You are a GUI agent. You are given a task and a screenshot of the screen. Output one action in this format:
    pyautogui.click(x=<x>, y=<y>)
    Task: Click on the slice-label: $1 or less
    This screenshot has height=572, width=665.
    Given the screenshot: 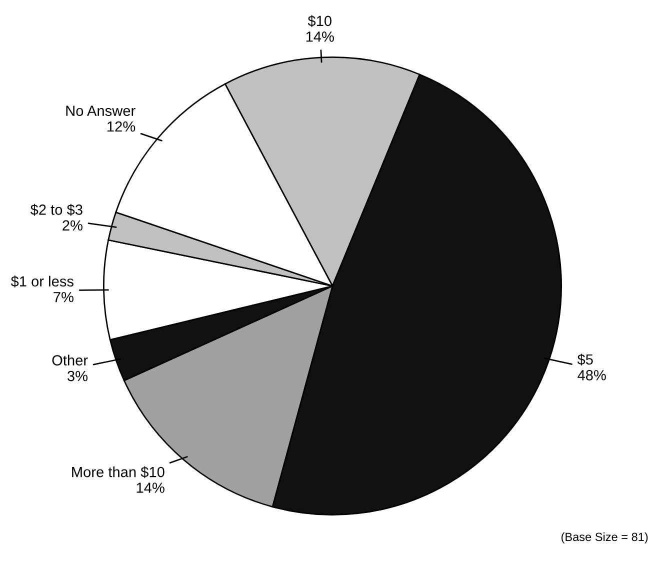 What is the action you would take?
    pyautogui.click(x=42, y=282)
    